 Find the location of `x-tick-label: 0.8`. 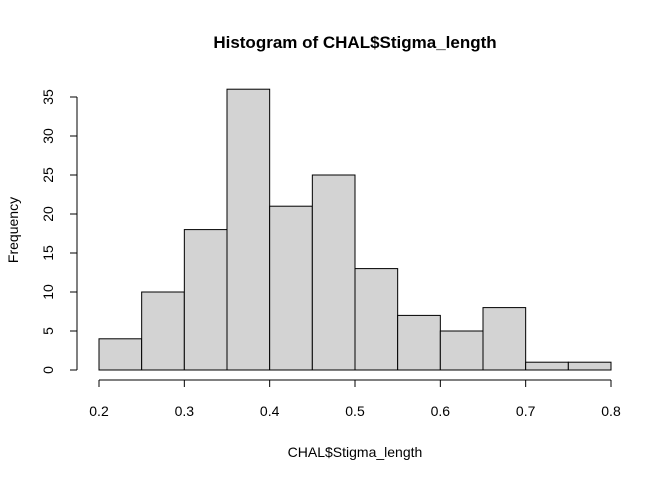

x-tick-label: 0.8 is located at coordinates (611, 411).